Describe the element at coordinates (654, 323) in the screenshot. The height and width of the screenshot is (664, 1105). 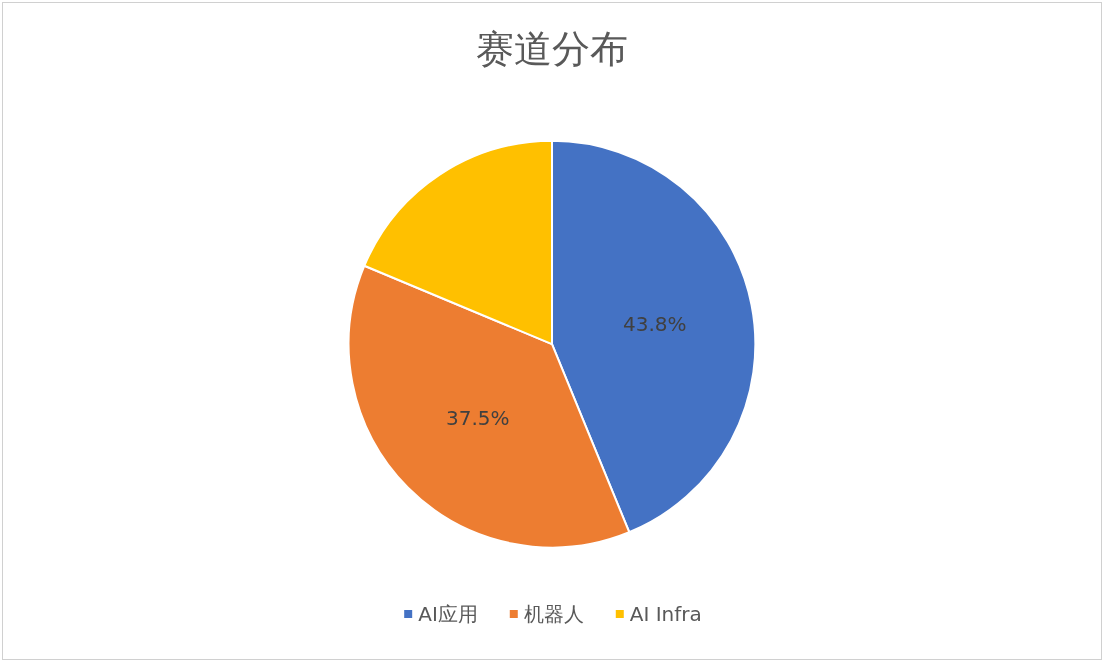
I see `data-label: 43.8%` at that location.